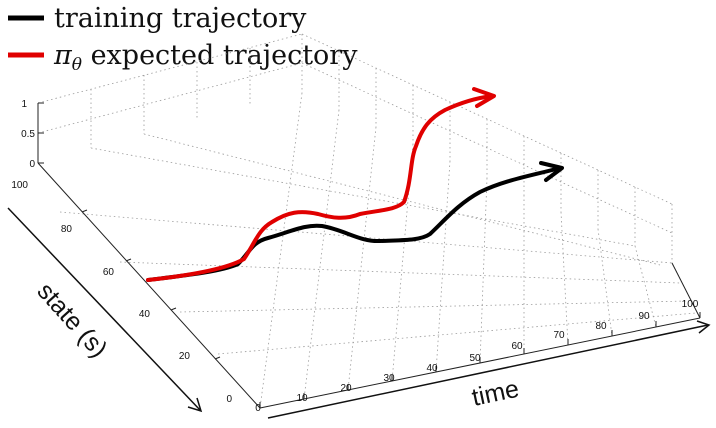  I want to click on state-axis-arrowhead, so click(195, 405).